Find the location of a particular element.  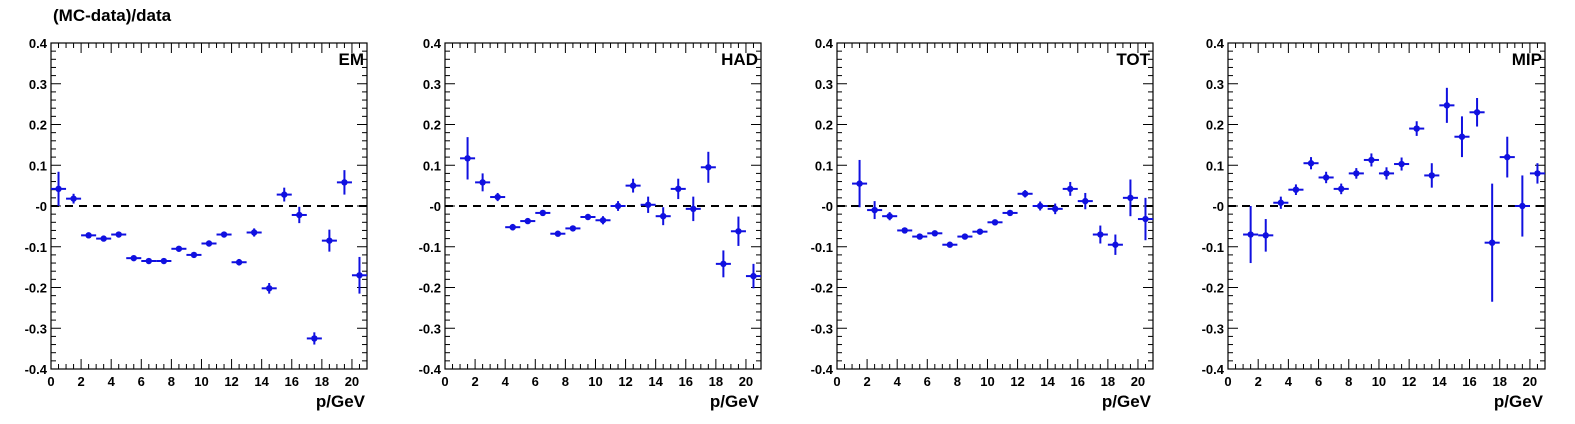

y-tick-label: -0.3 is located at coordinates (1213, 328).